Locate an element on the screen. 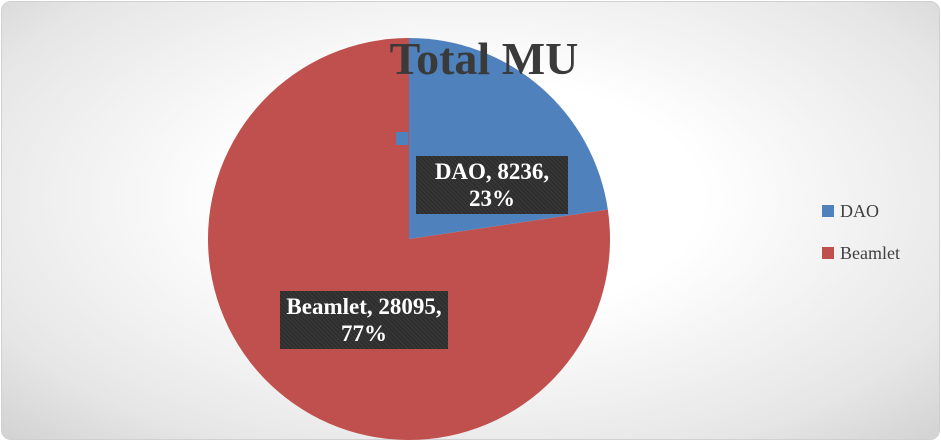  legend-label: Beamlet is located at coordinates (870, 253).